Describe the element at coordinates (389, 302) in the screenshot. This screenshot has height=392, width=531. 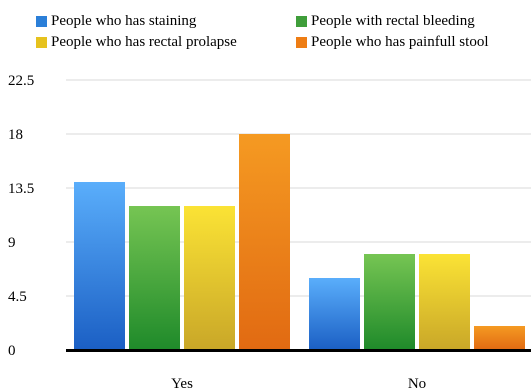
I see `bar-people-with-rectal-bleeding-no` at that location.